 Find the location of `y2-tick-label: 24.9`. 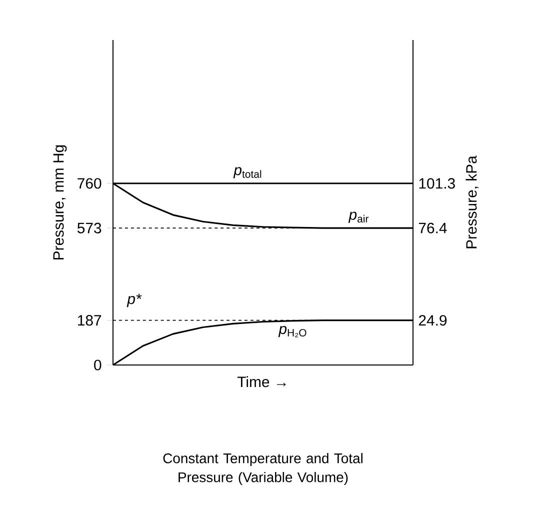

y2-tick-label: 24.9 is located at coordinates (432, 320).